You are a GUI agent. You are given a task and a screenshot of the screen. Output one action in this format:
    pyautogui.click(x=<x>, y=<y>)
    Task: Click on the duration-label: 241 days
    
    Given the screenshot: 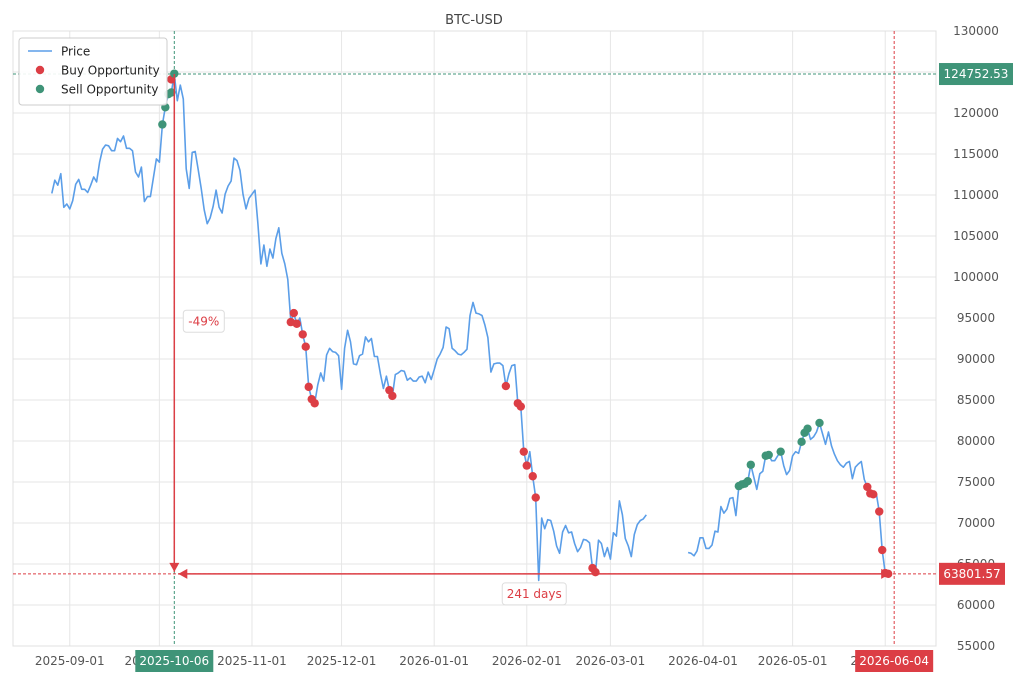 What is the action you would take?
    pyautogui.click(x=534, y=594)
    